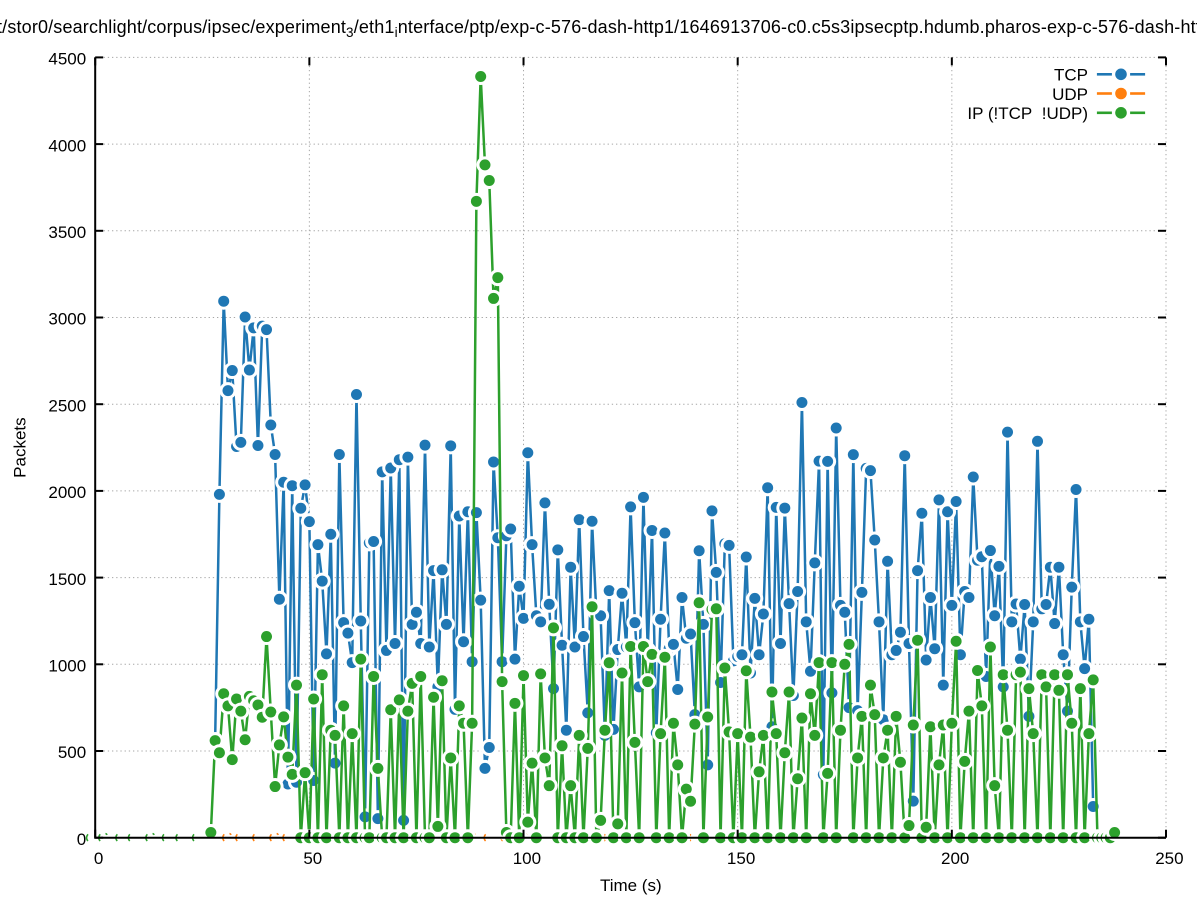 This screenshot has width=1197, height=900. I want to click on svg-text: UDP, so click(1070, 94).